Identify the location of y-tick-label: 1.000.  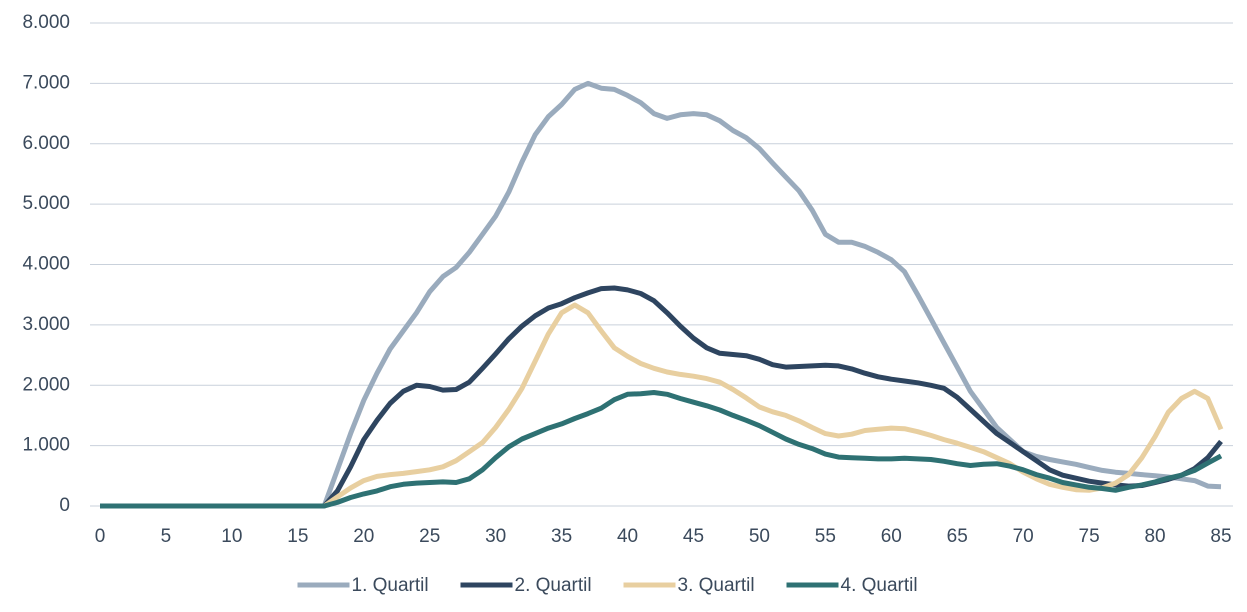
(46, 445).